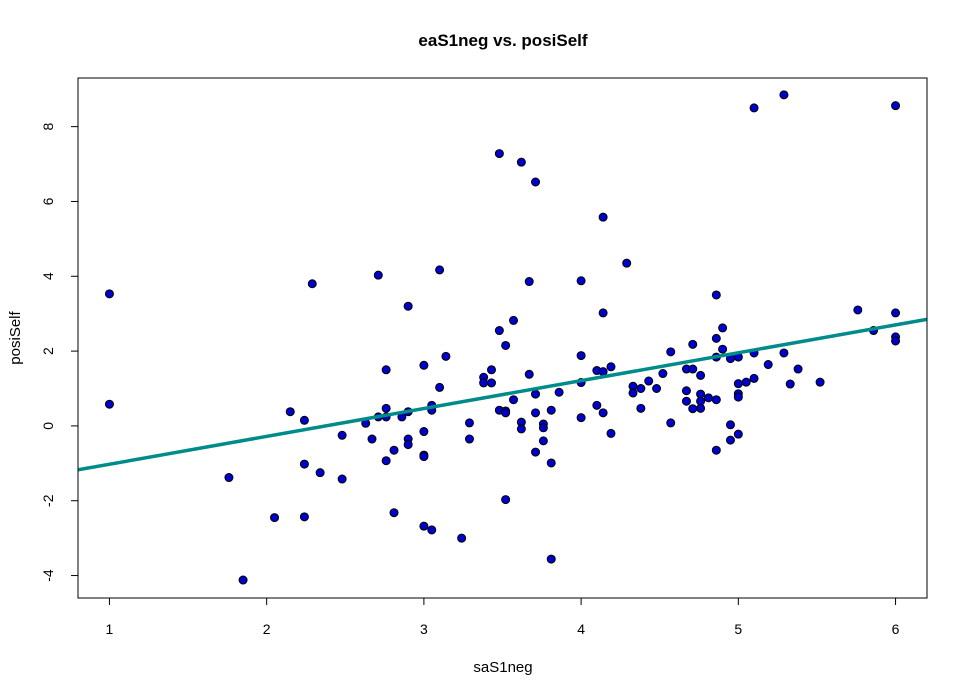  What do you see at coordinates (267, 629) in the screenshot?
I see `x-tick-label: 2` at bounding box center [267, 629].